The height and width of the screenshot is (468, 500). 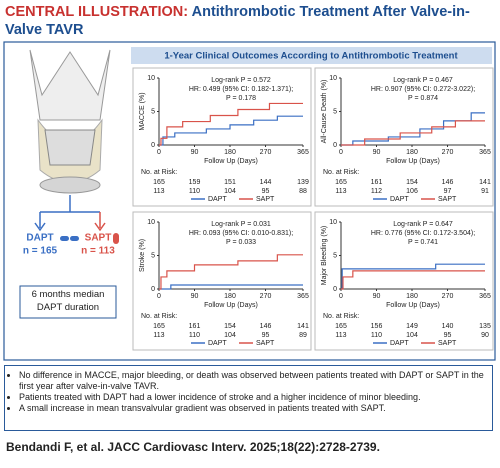 What do you see at coordinates (376, 191) in the screenshot?
I see `risk-count: 112` at bounding box center [376, 191].